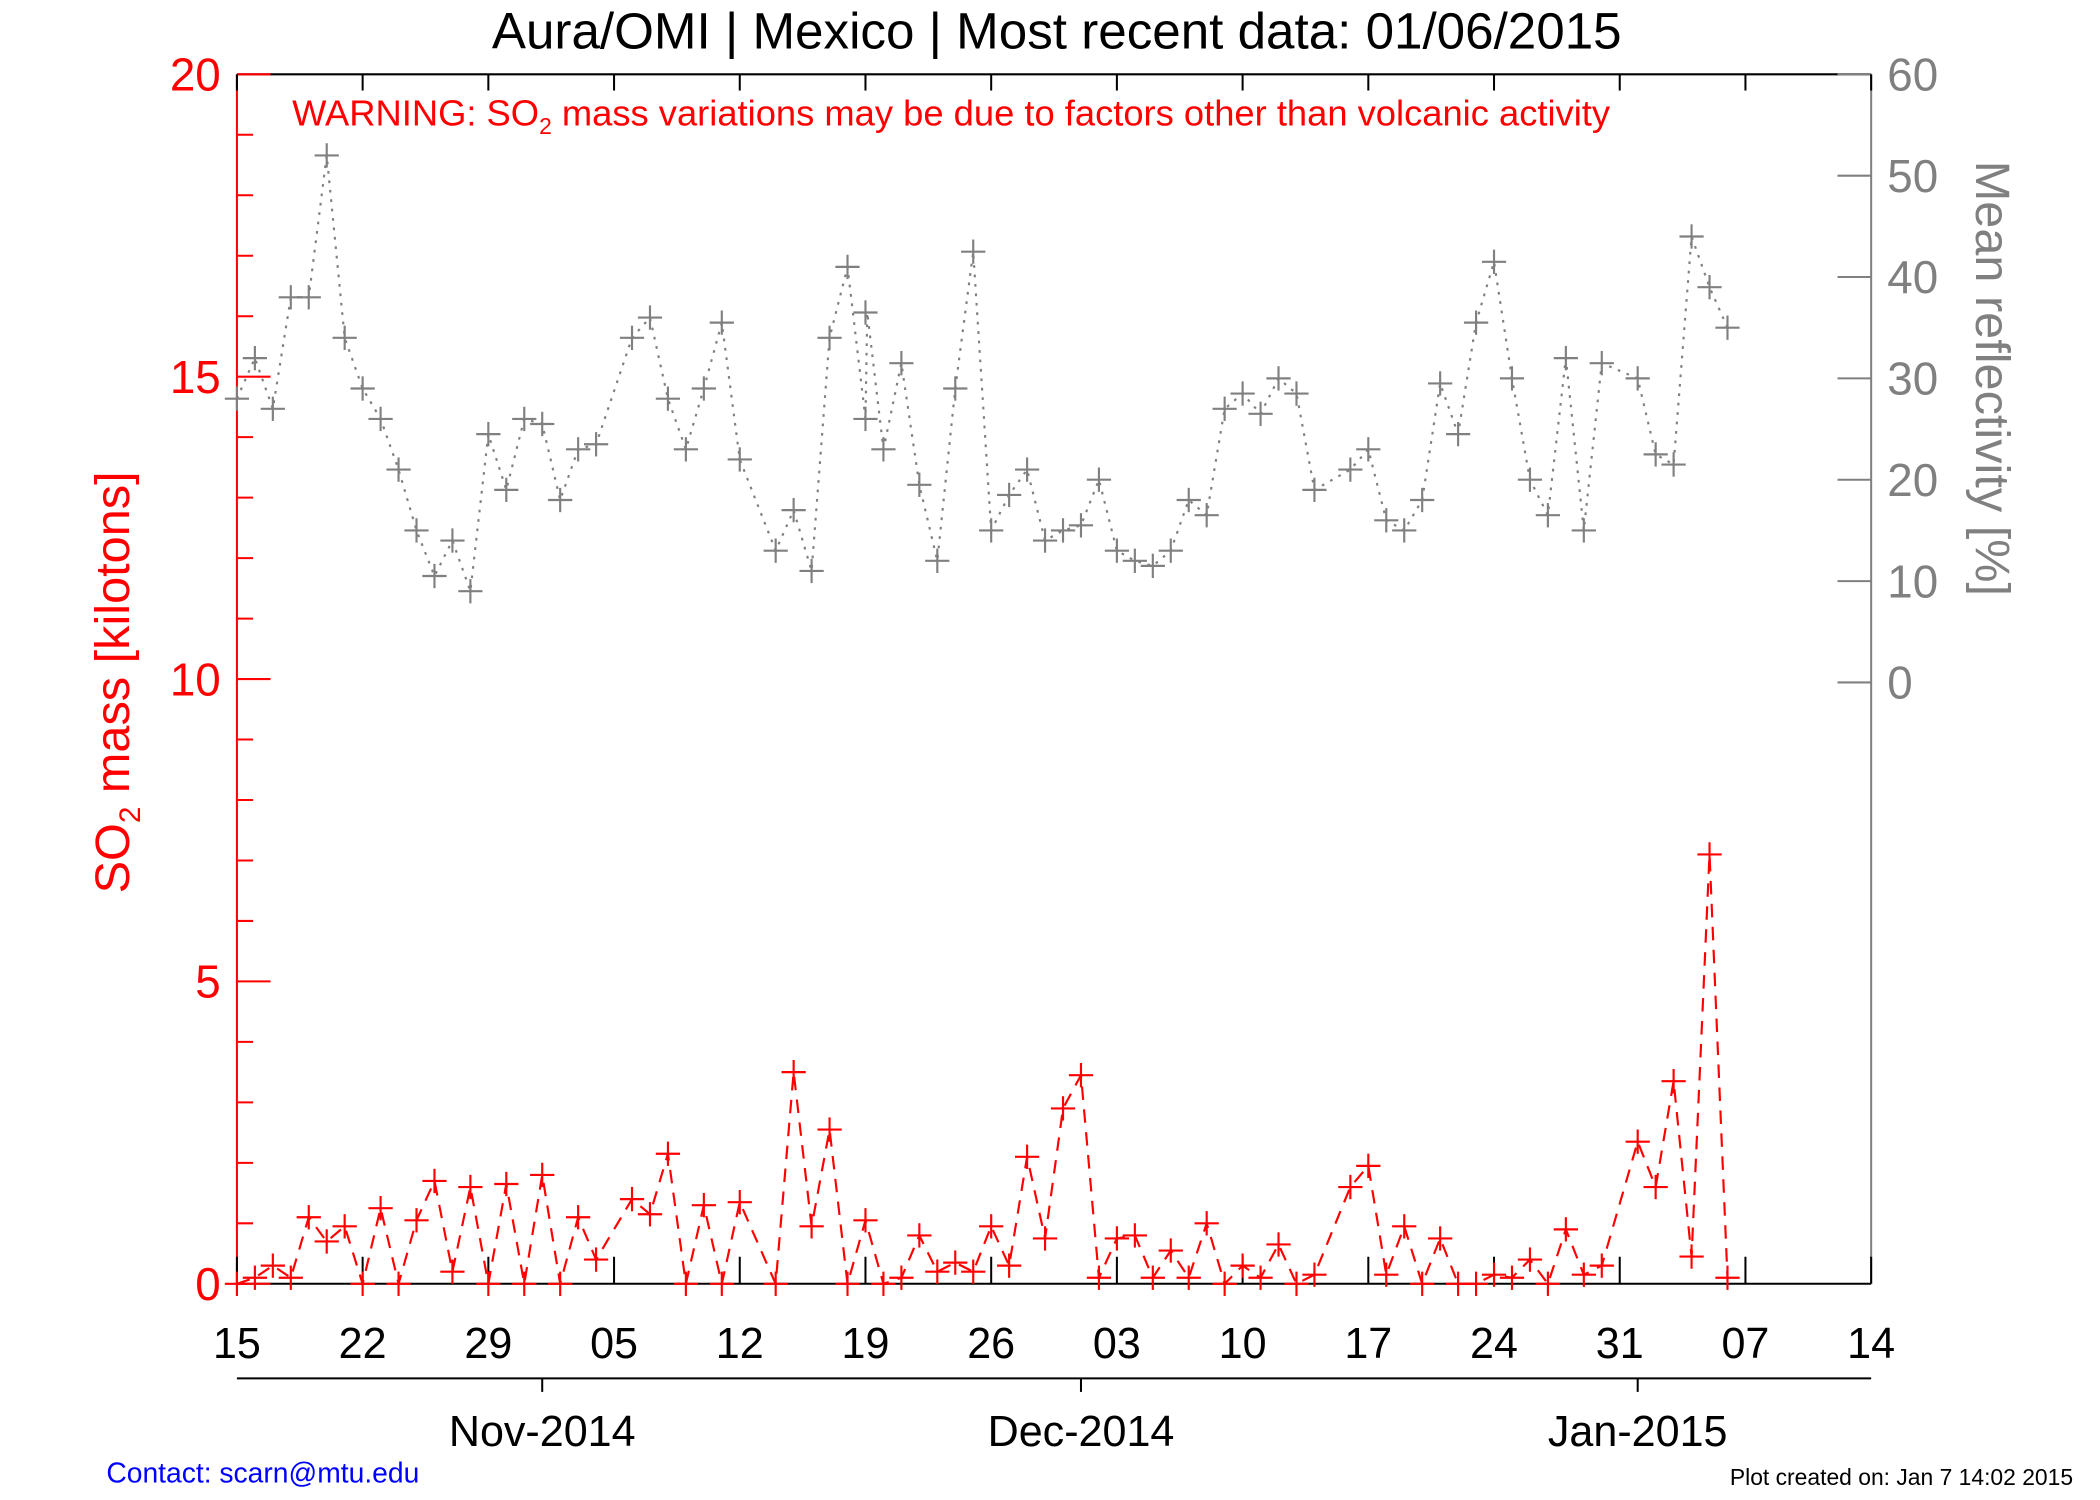  What do you see at coordinates (488, 1344) in the screenshot?
I see `x-tick-label: 29` at bounding box center [488, 1344].